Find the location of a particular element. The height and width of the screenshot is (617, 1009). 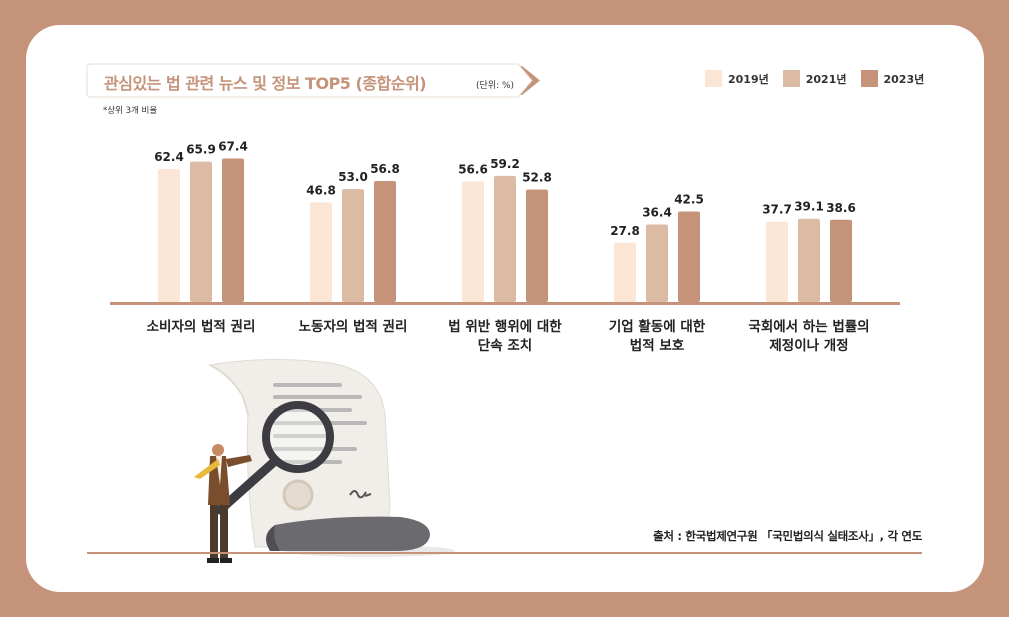

data-label: 56.8 is located at coordinates (385, 169).